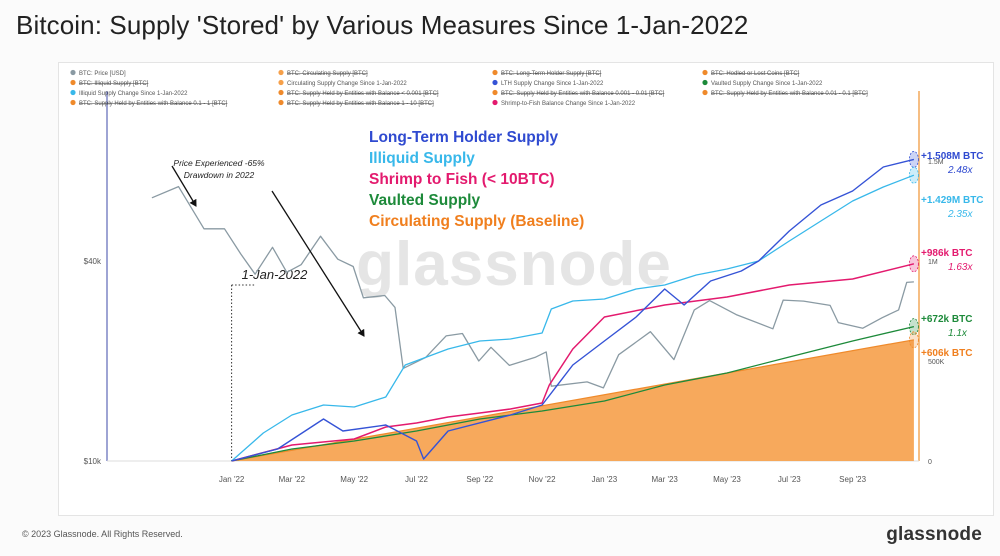  What do you see at coordinates (930, 462) in the screenshot?
I see `y-right-tick-label: 0` at bounding box center [930, 462].